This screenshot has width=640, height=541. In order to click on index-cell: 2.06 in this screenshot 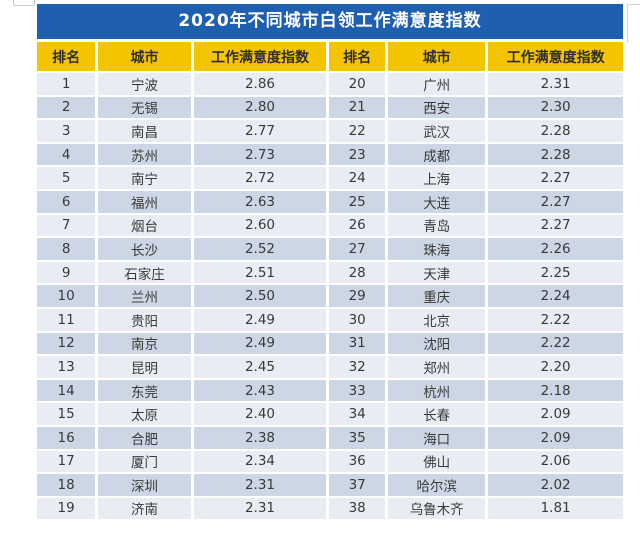, I will do `click(555, 461)`.